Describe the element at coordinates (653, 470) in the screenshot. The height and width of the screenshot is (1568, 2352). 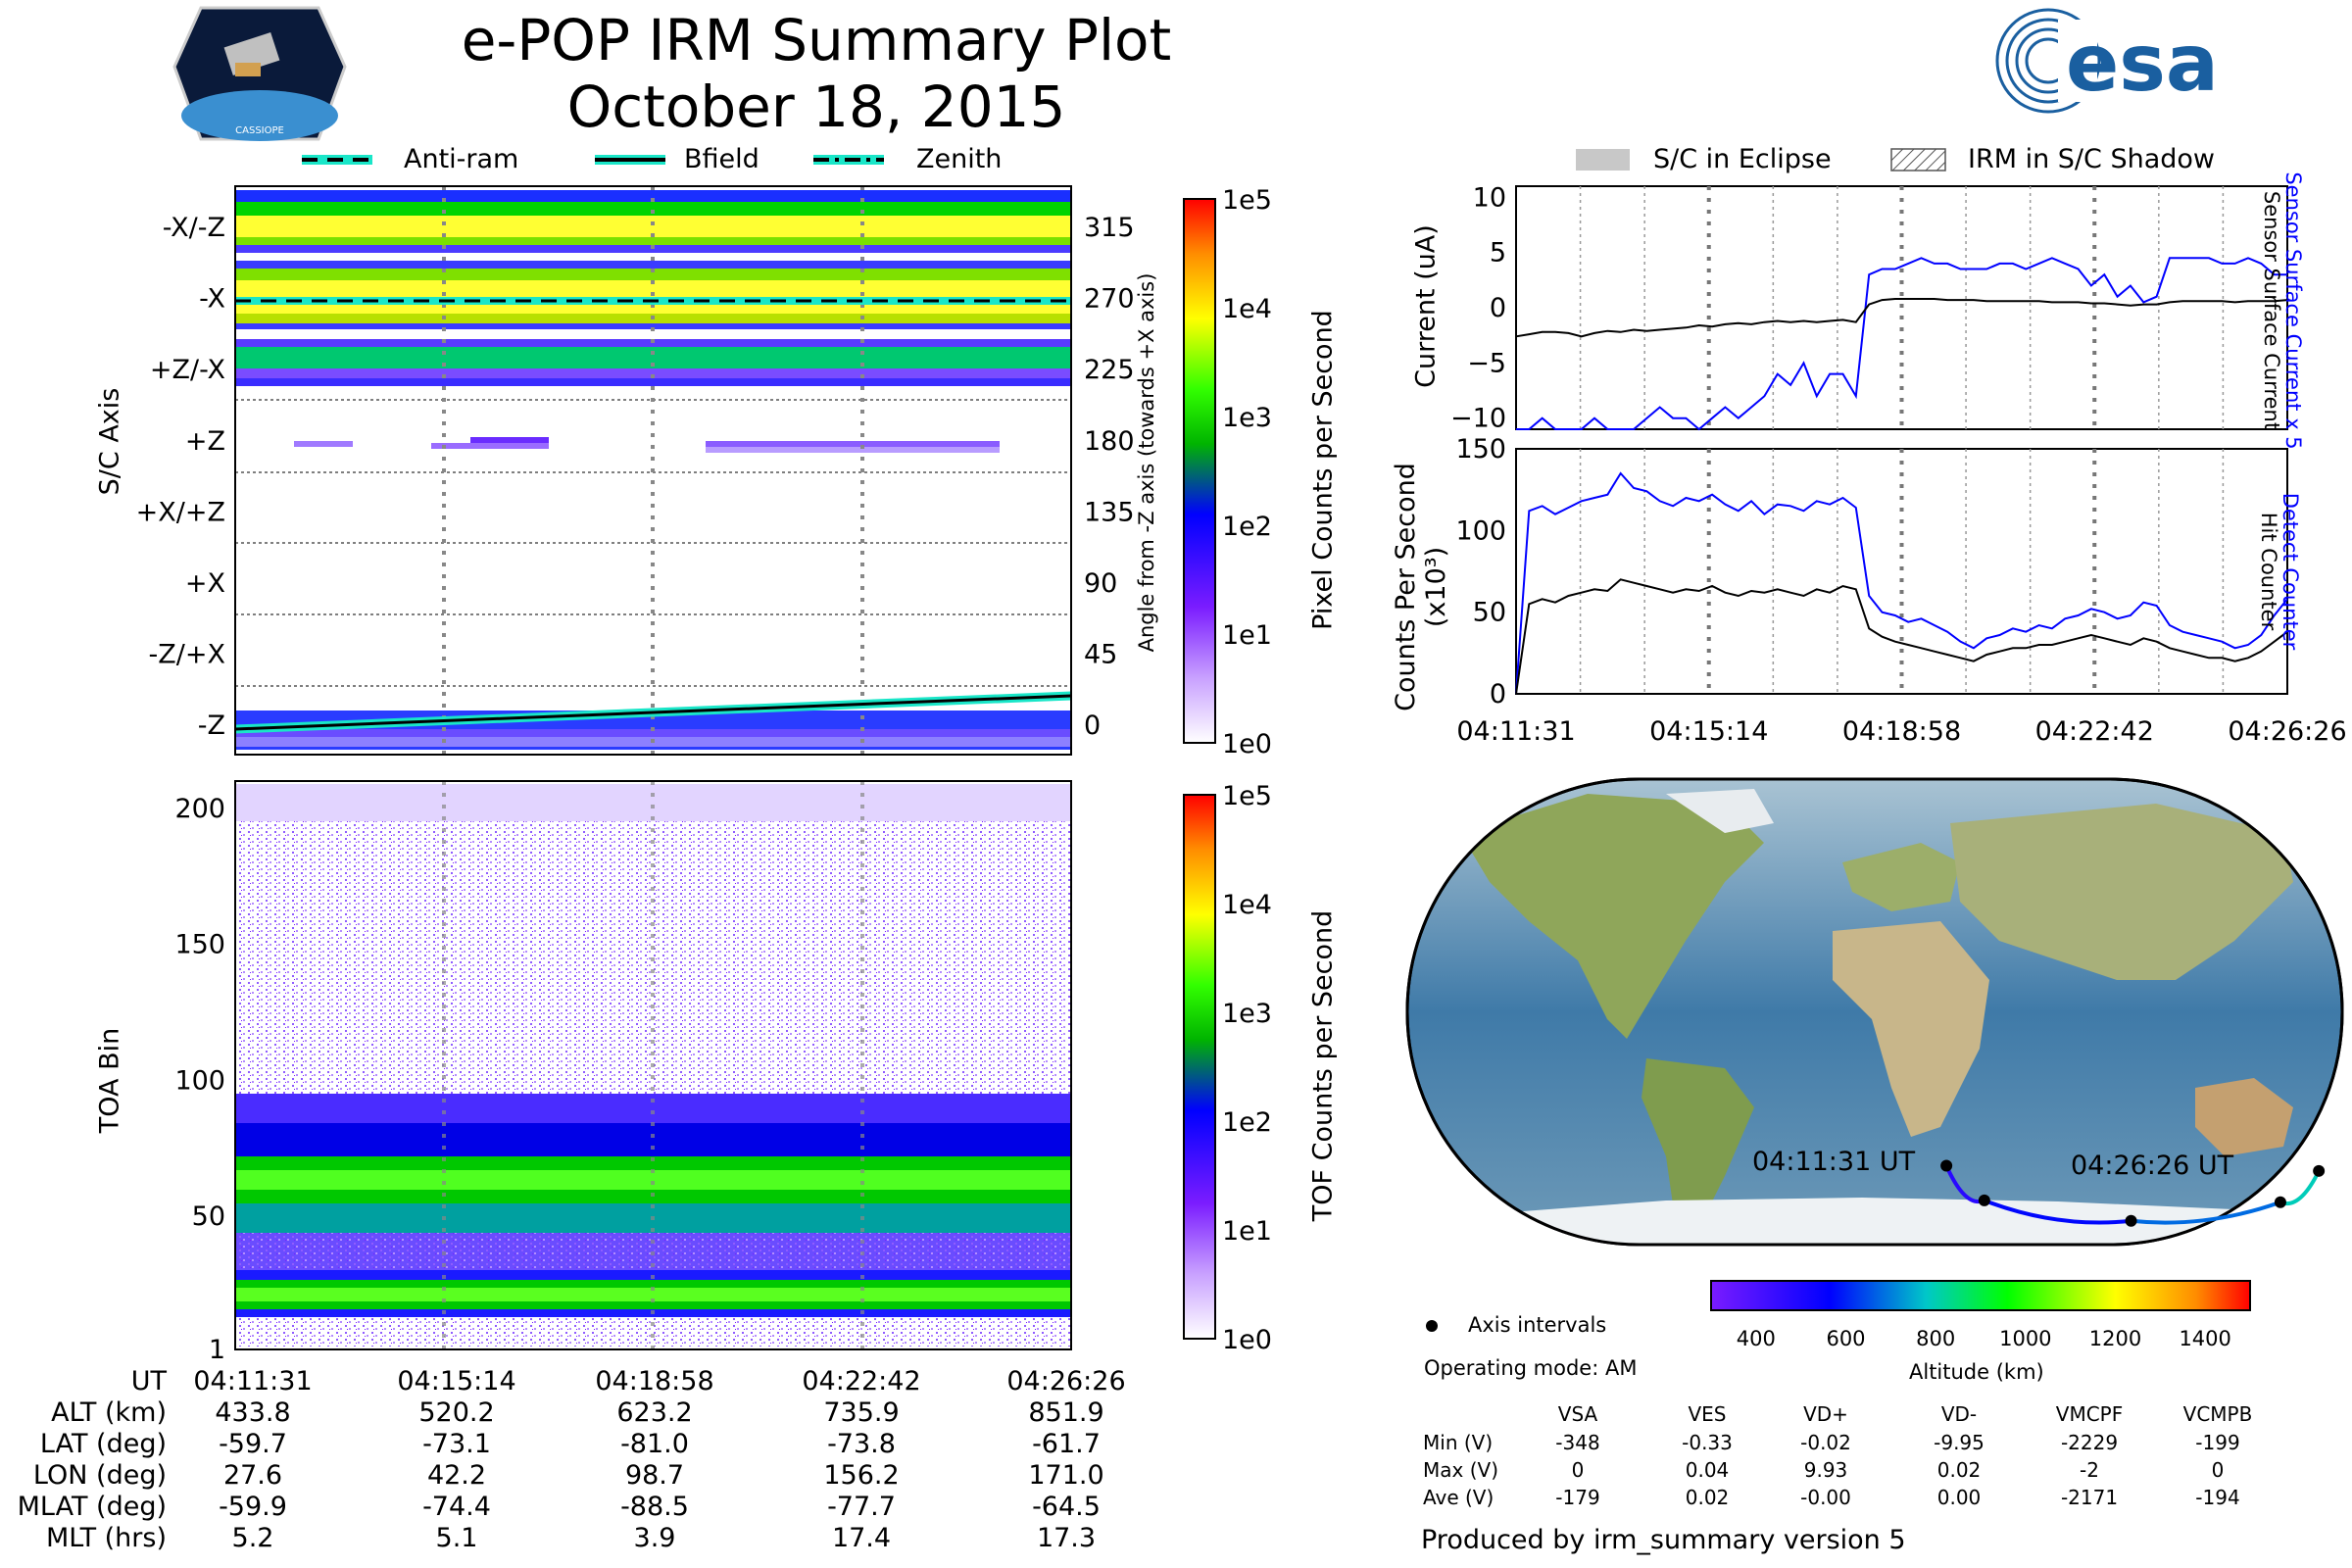
I see `angular-heatmap` at that location.